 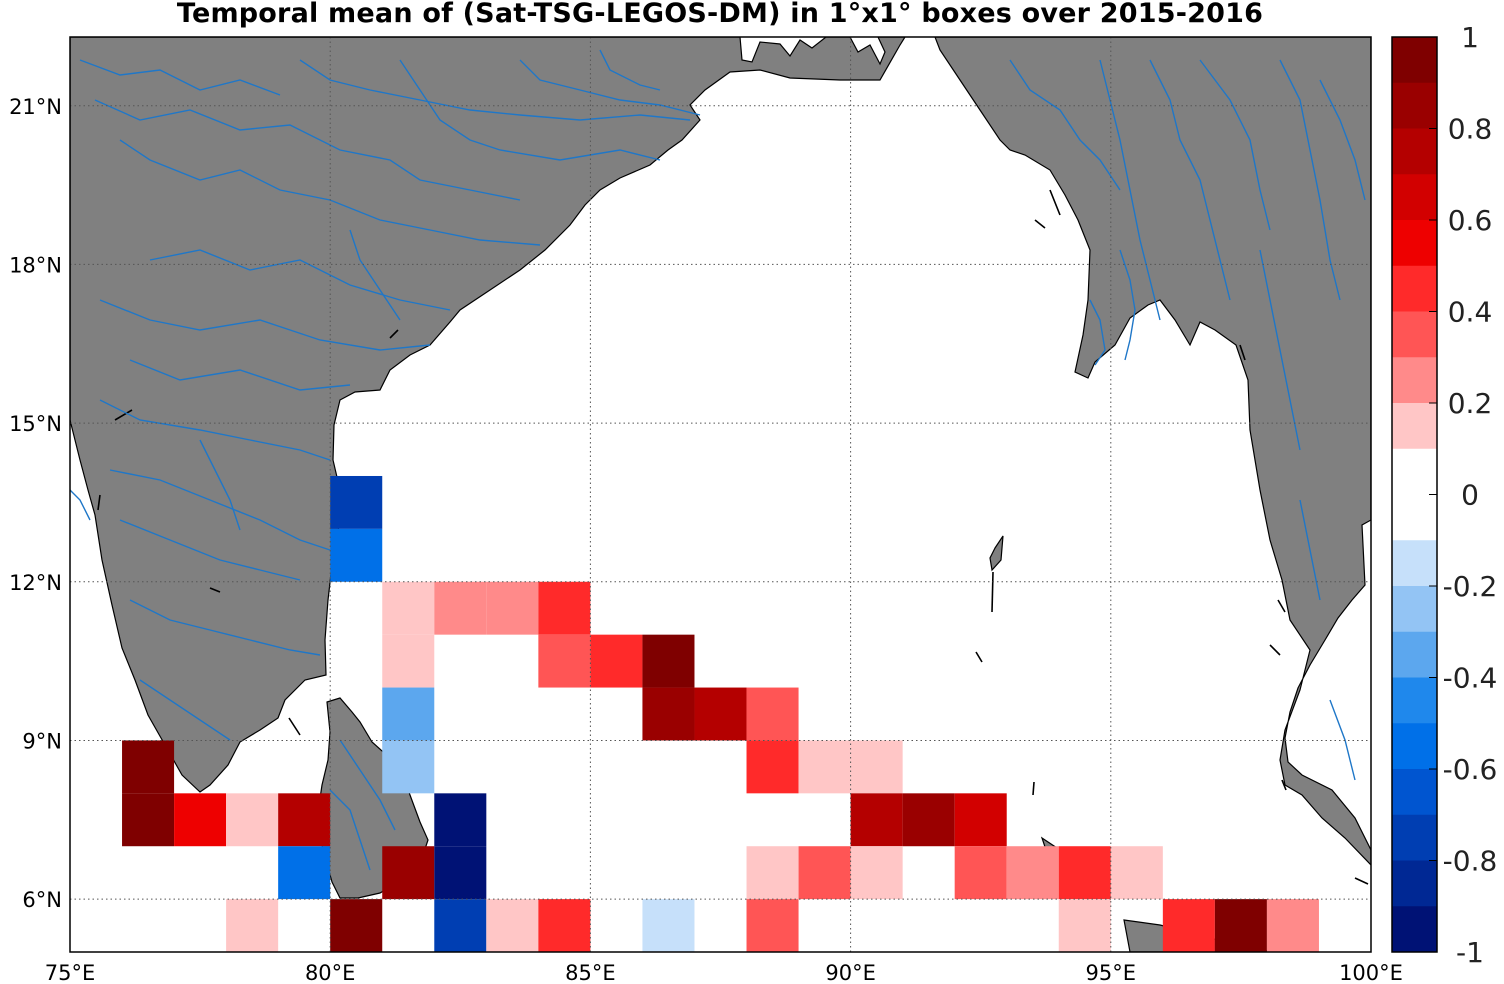 What do you see at coordinates (772, 714) in the screenshot?
I see `heatmap-cell-88e-9n` at bounding box center [772, 714].